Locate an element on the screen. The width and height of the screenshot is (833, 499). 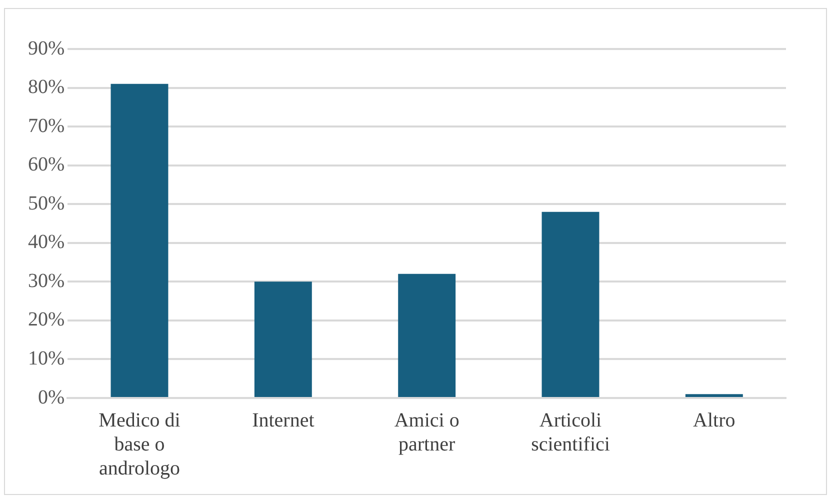
y-tick-label: 60% is located at coordinates (46, 165).